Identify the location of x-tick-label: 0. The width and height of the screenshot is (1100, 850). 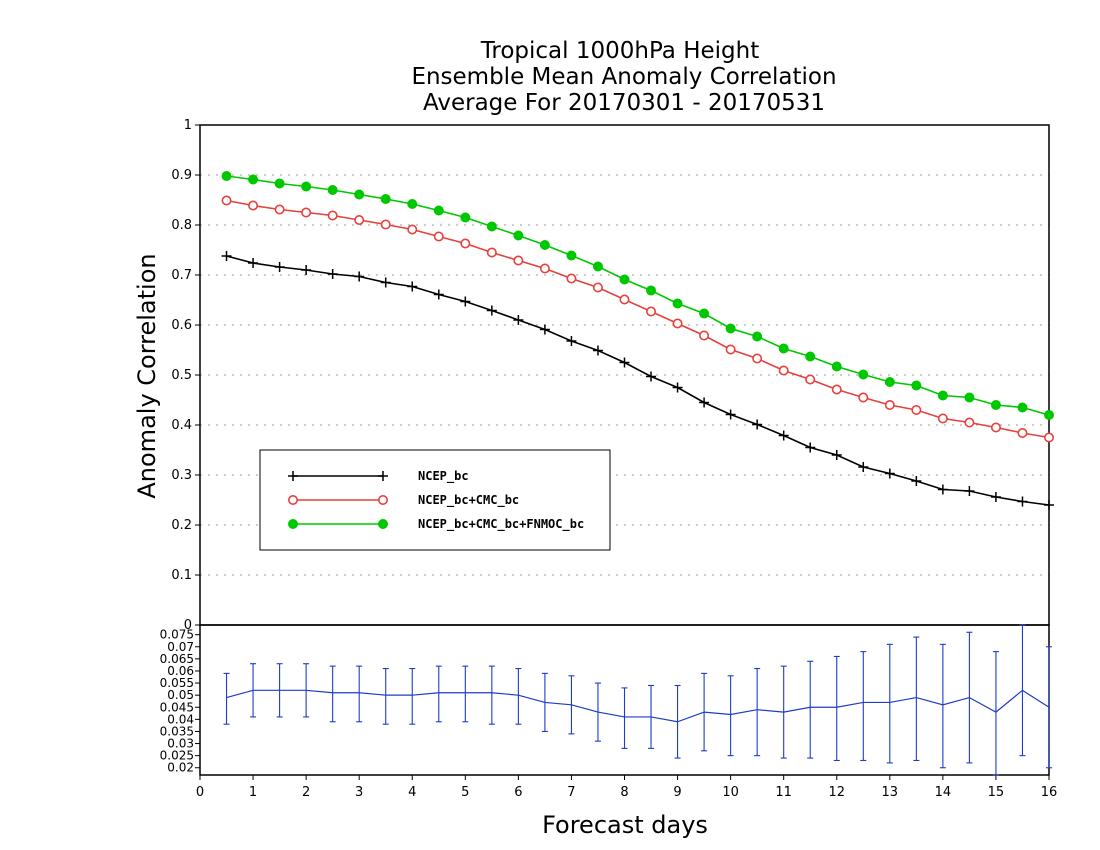
(200, 792).